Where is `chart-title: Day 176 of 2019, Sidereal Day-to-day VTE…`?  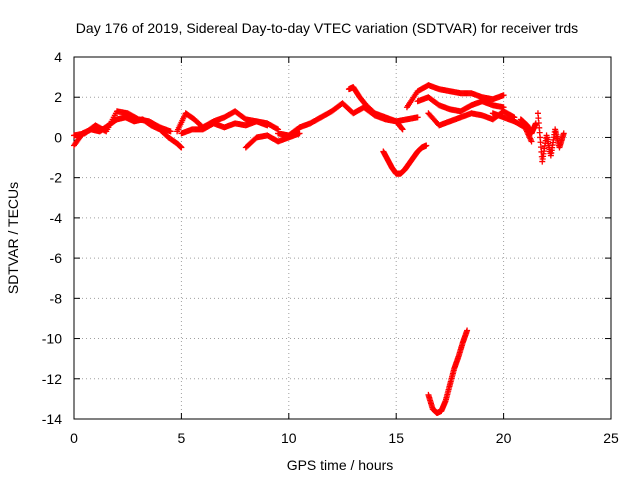
chart-title: Day 176 of 2019, Sidereal Day-to-day VTE… is located at coordinates (327, 28).